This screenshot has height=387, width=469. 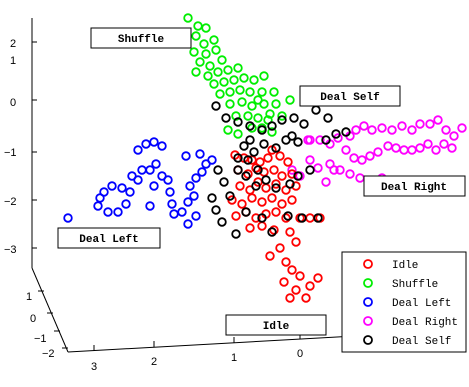 What do you see at coordinates (421, 342) in the screenshot?
I see `legend-label: Deal Self` at bounding box center [421, 342].